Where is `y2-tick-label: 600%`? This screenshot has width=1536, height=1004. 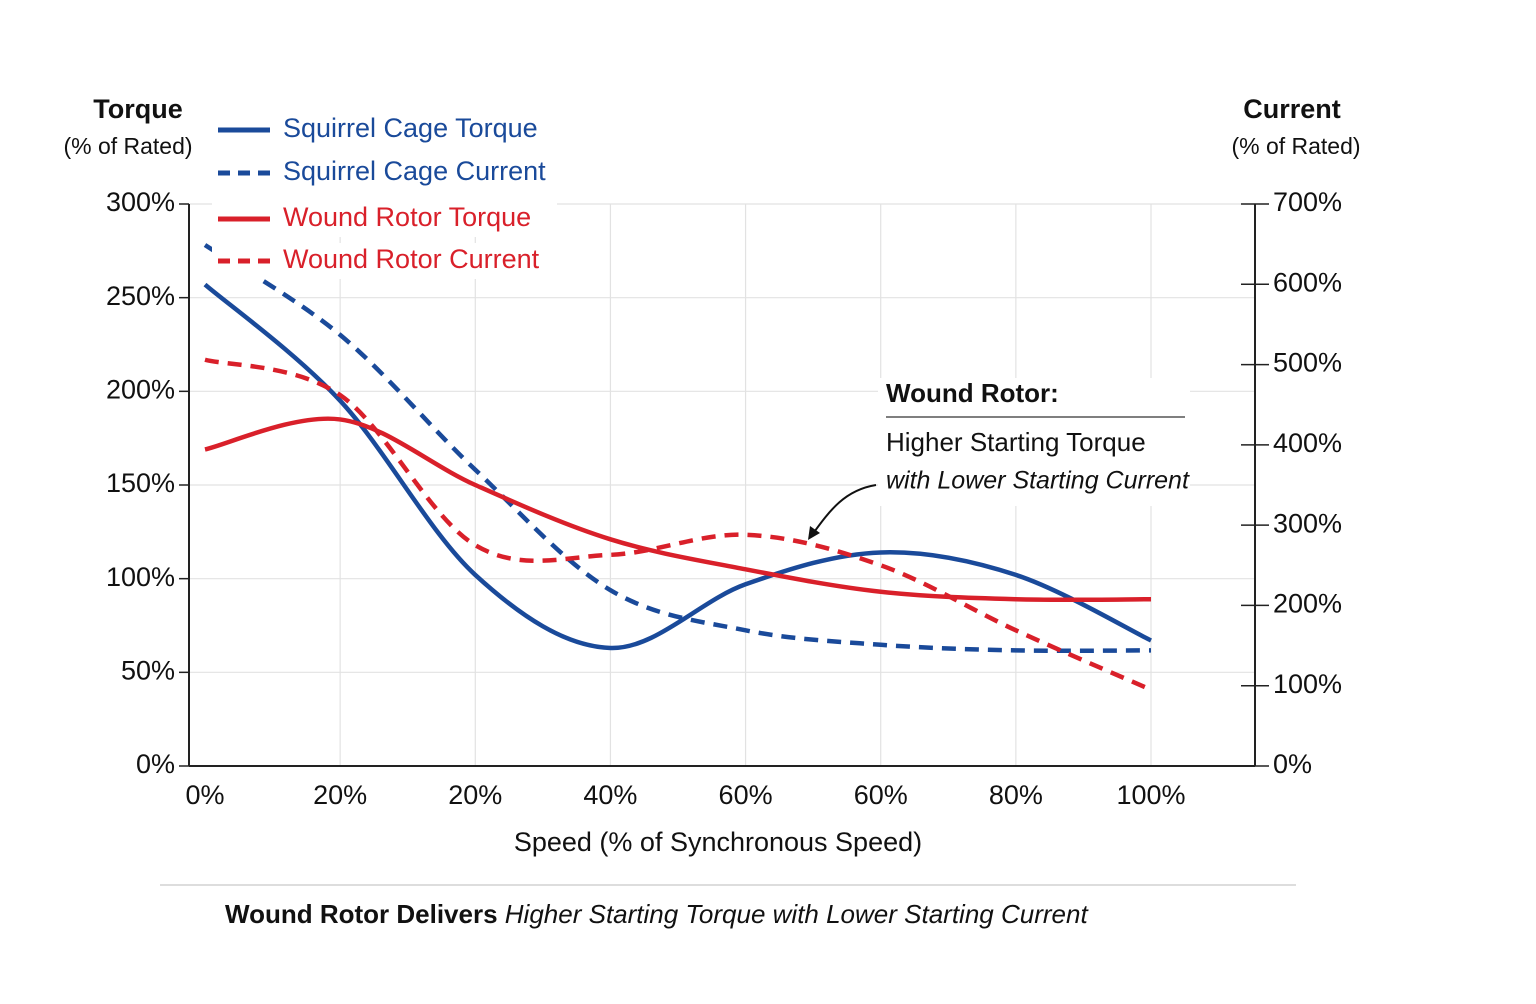
y2-tick-label: 600% is located at coordinates (1307, 282).